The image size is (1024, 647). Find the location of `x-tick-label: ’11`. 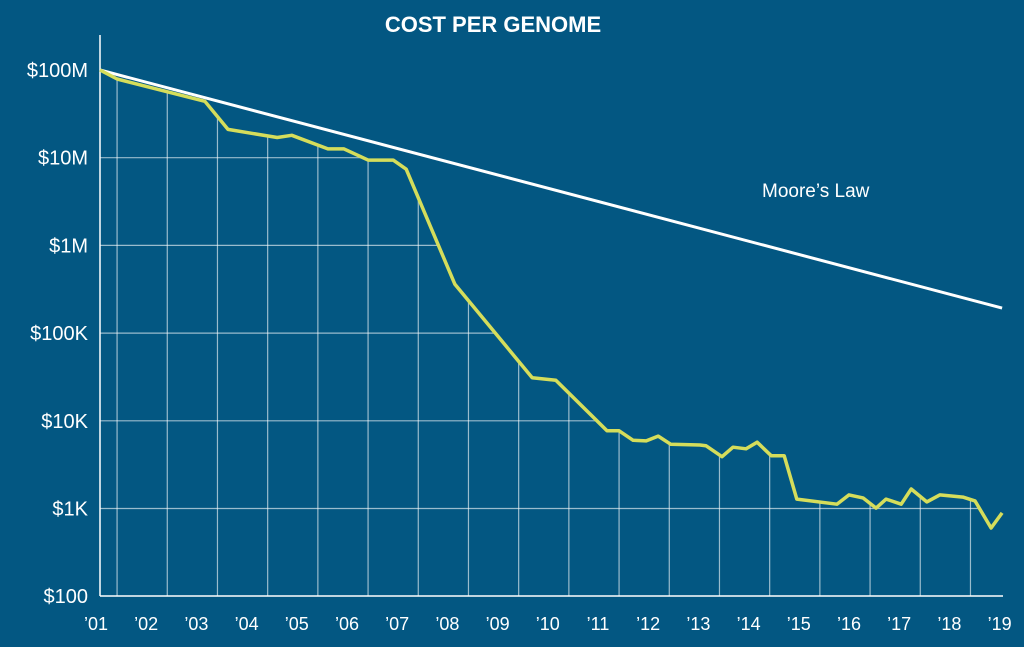

x-tick-label: ’11 is located at coordinates (598, 624).